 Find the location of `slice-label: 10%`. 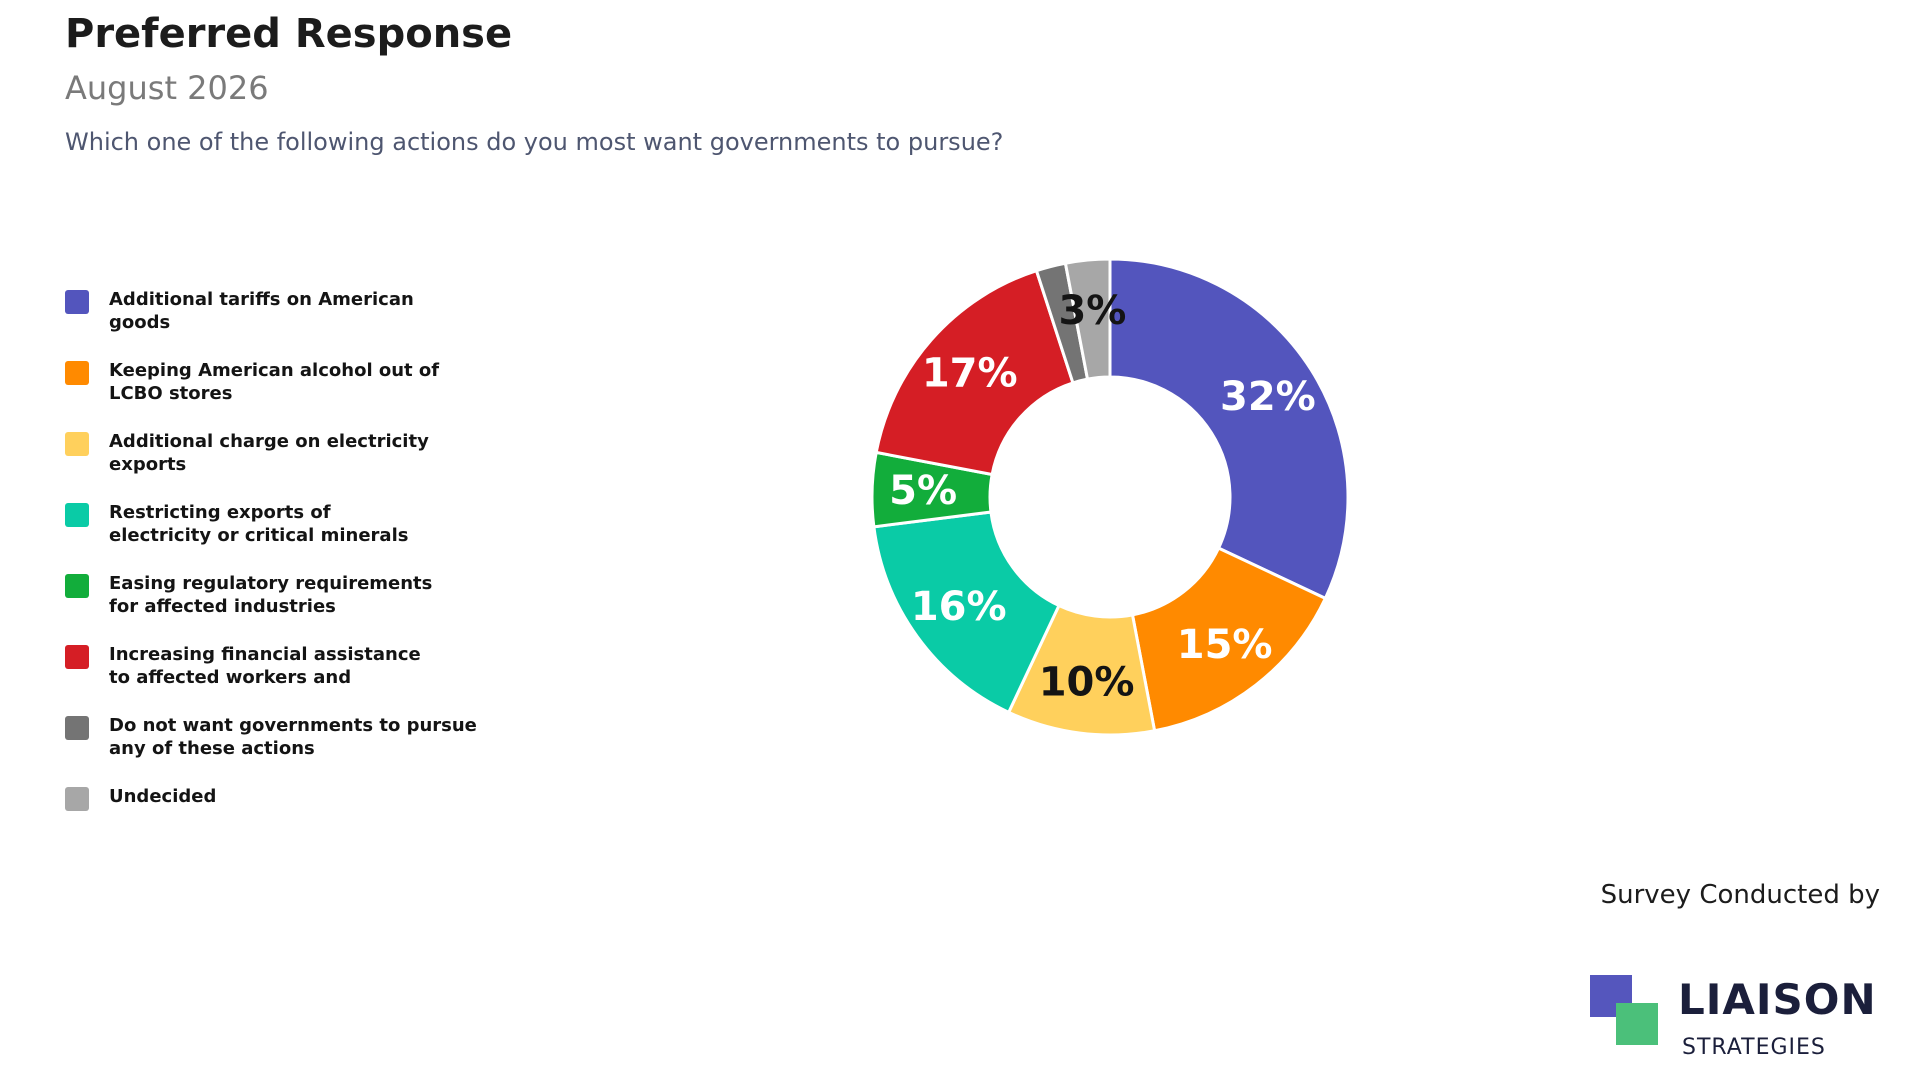

slice-label: 10% is located at coordinates (1087, 683).